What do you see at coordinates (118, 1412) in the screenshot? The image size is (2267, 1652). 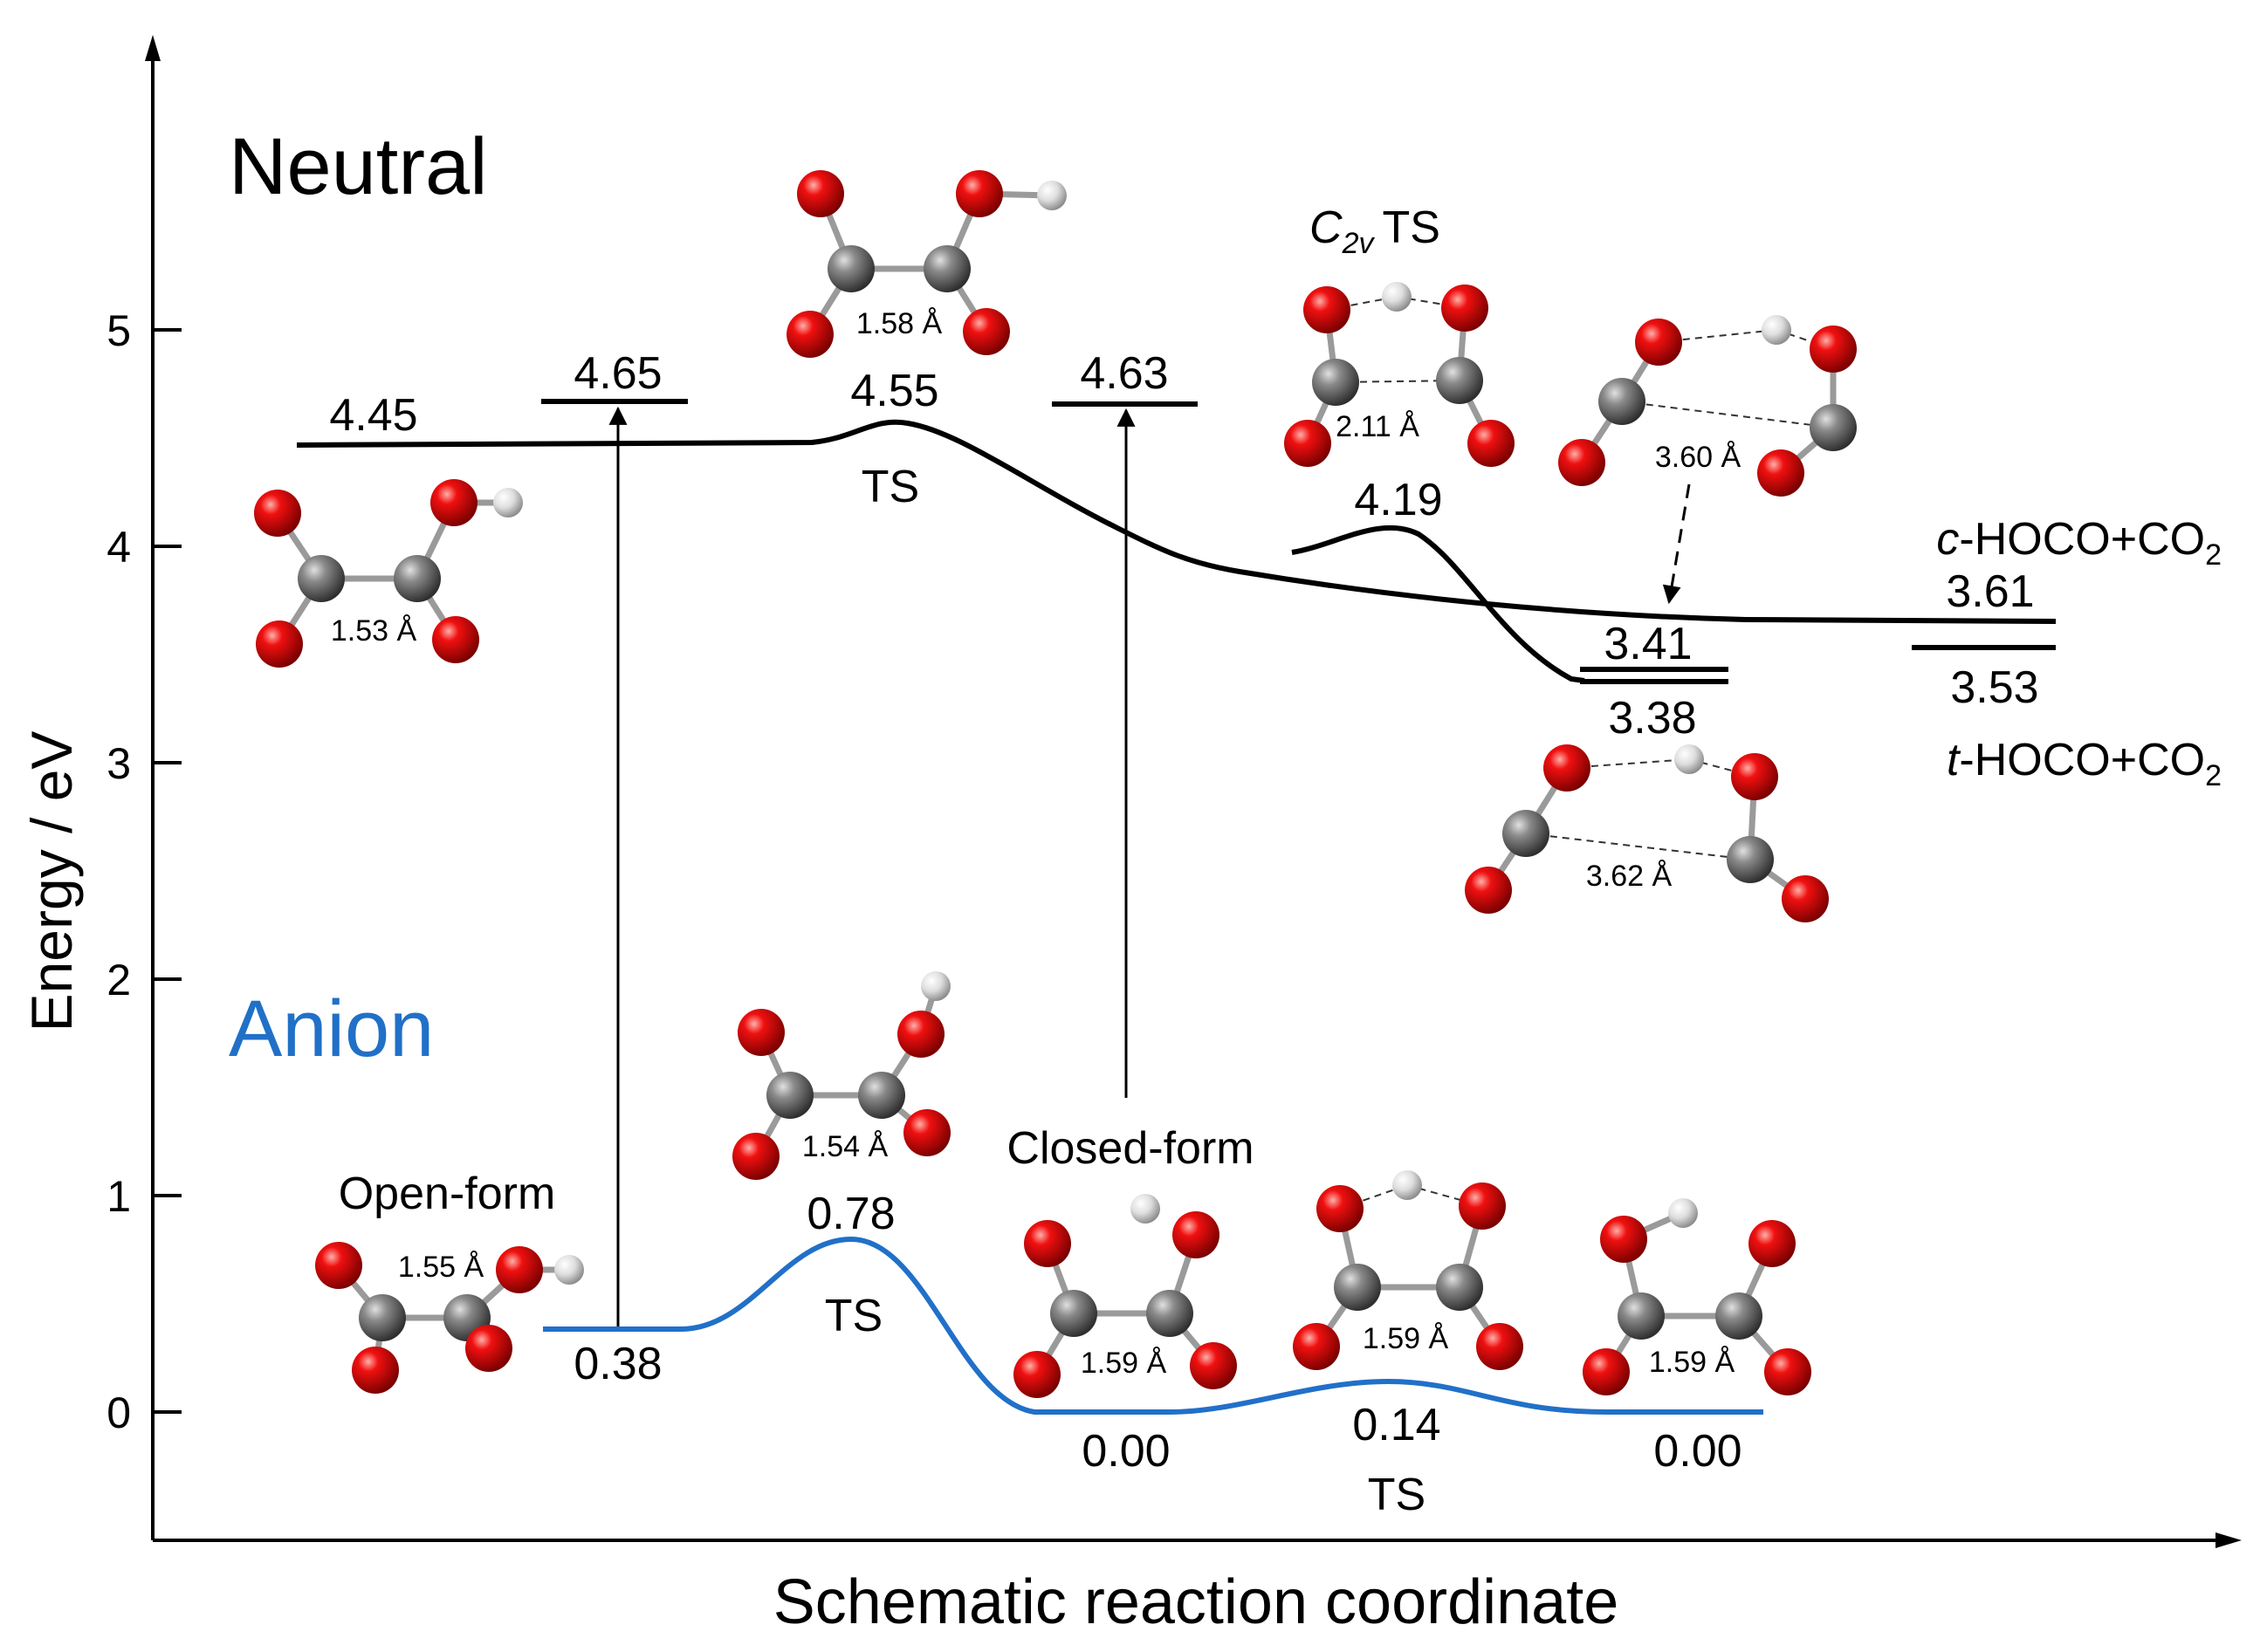 I see `y-tick-label: 0` at bounding box center [118, 1412].